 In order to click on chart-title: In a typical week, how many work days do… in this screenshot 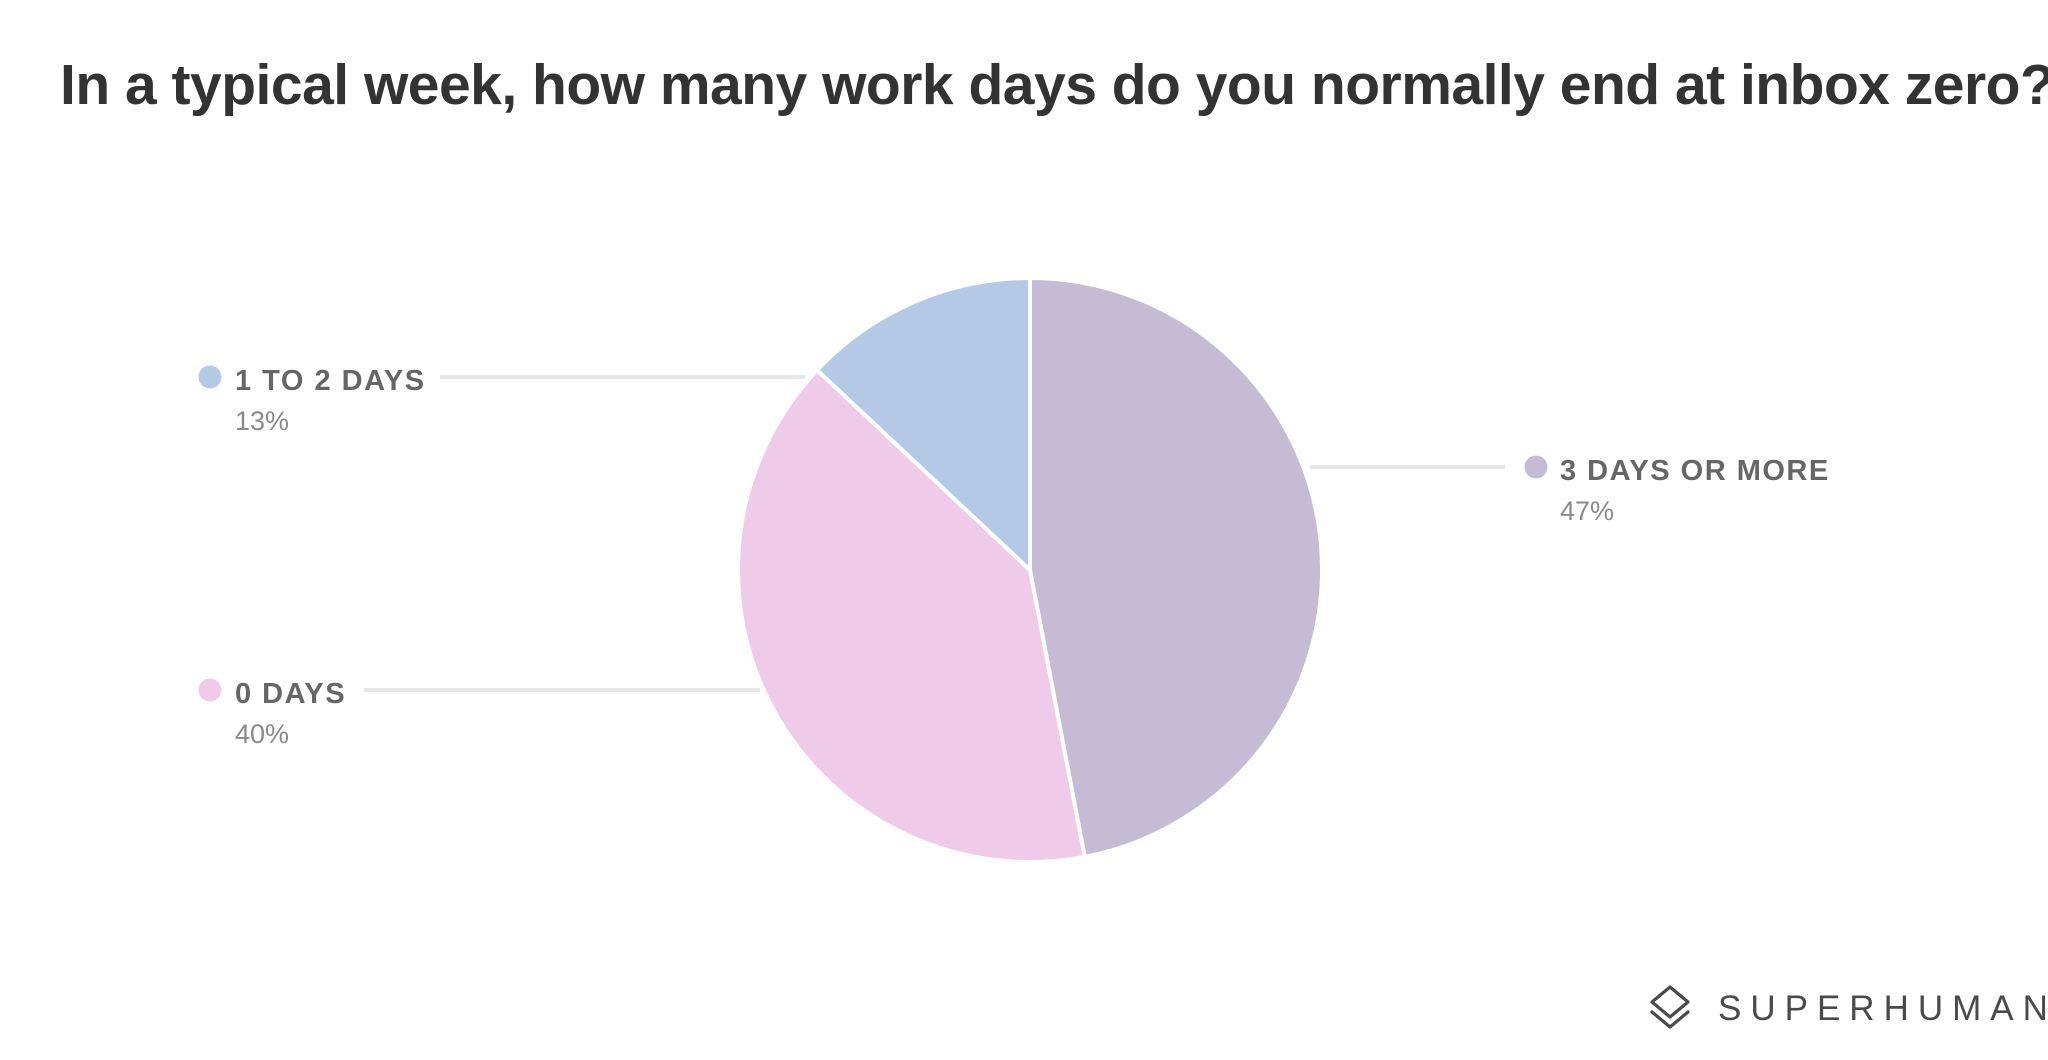, I will do `click(1054, 85)`.